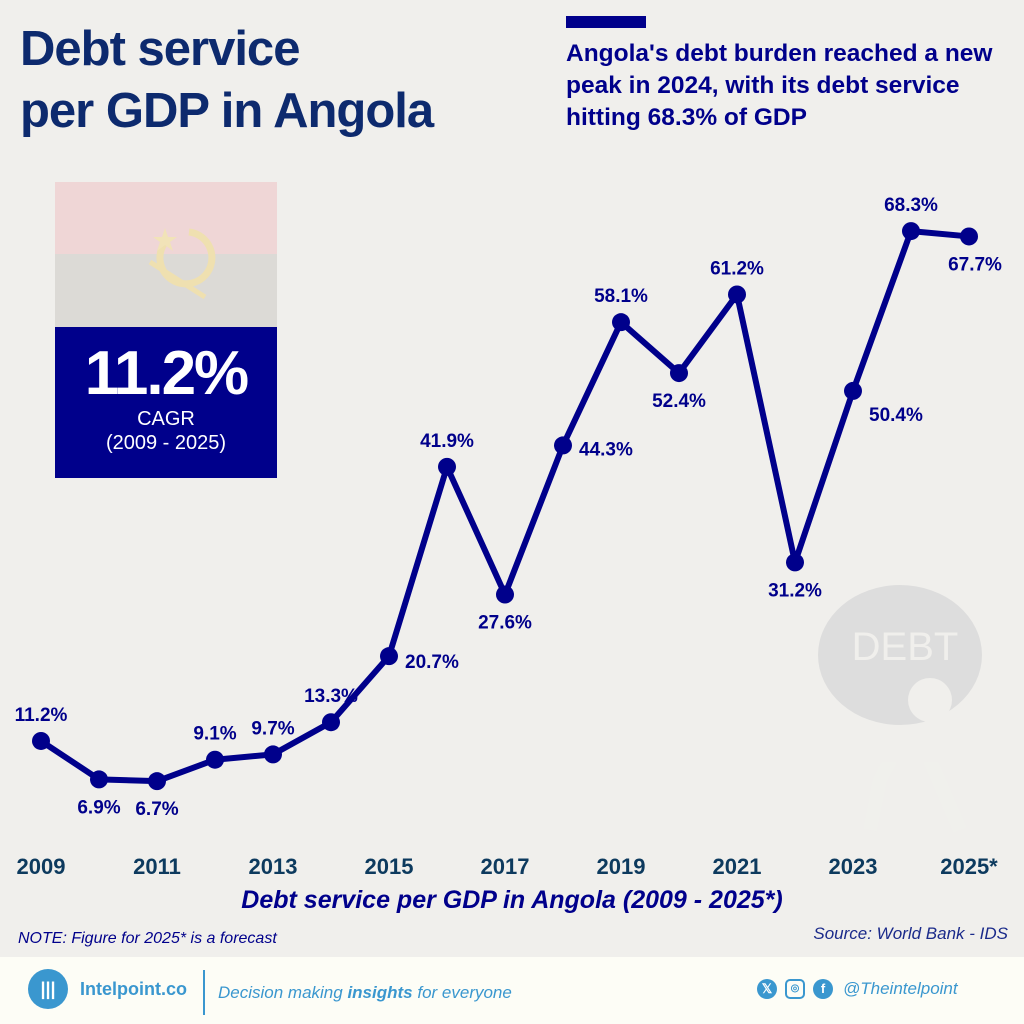 The width and height of the screenshot is (1024, 1024). Describe the element at coordinates (900, 709) in the screenshot. I see `debt-figure-decoration: DEBT` at that location.